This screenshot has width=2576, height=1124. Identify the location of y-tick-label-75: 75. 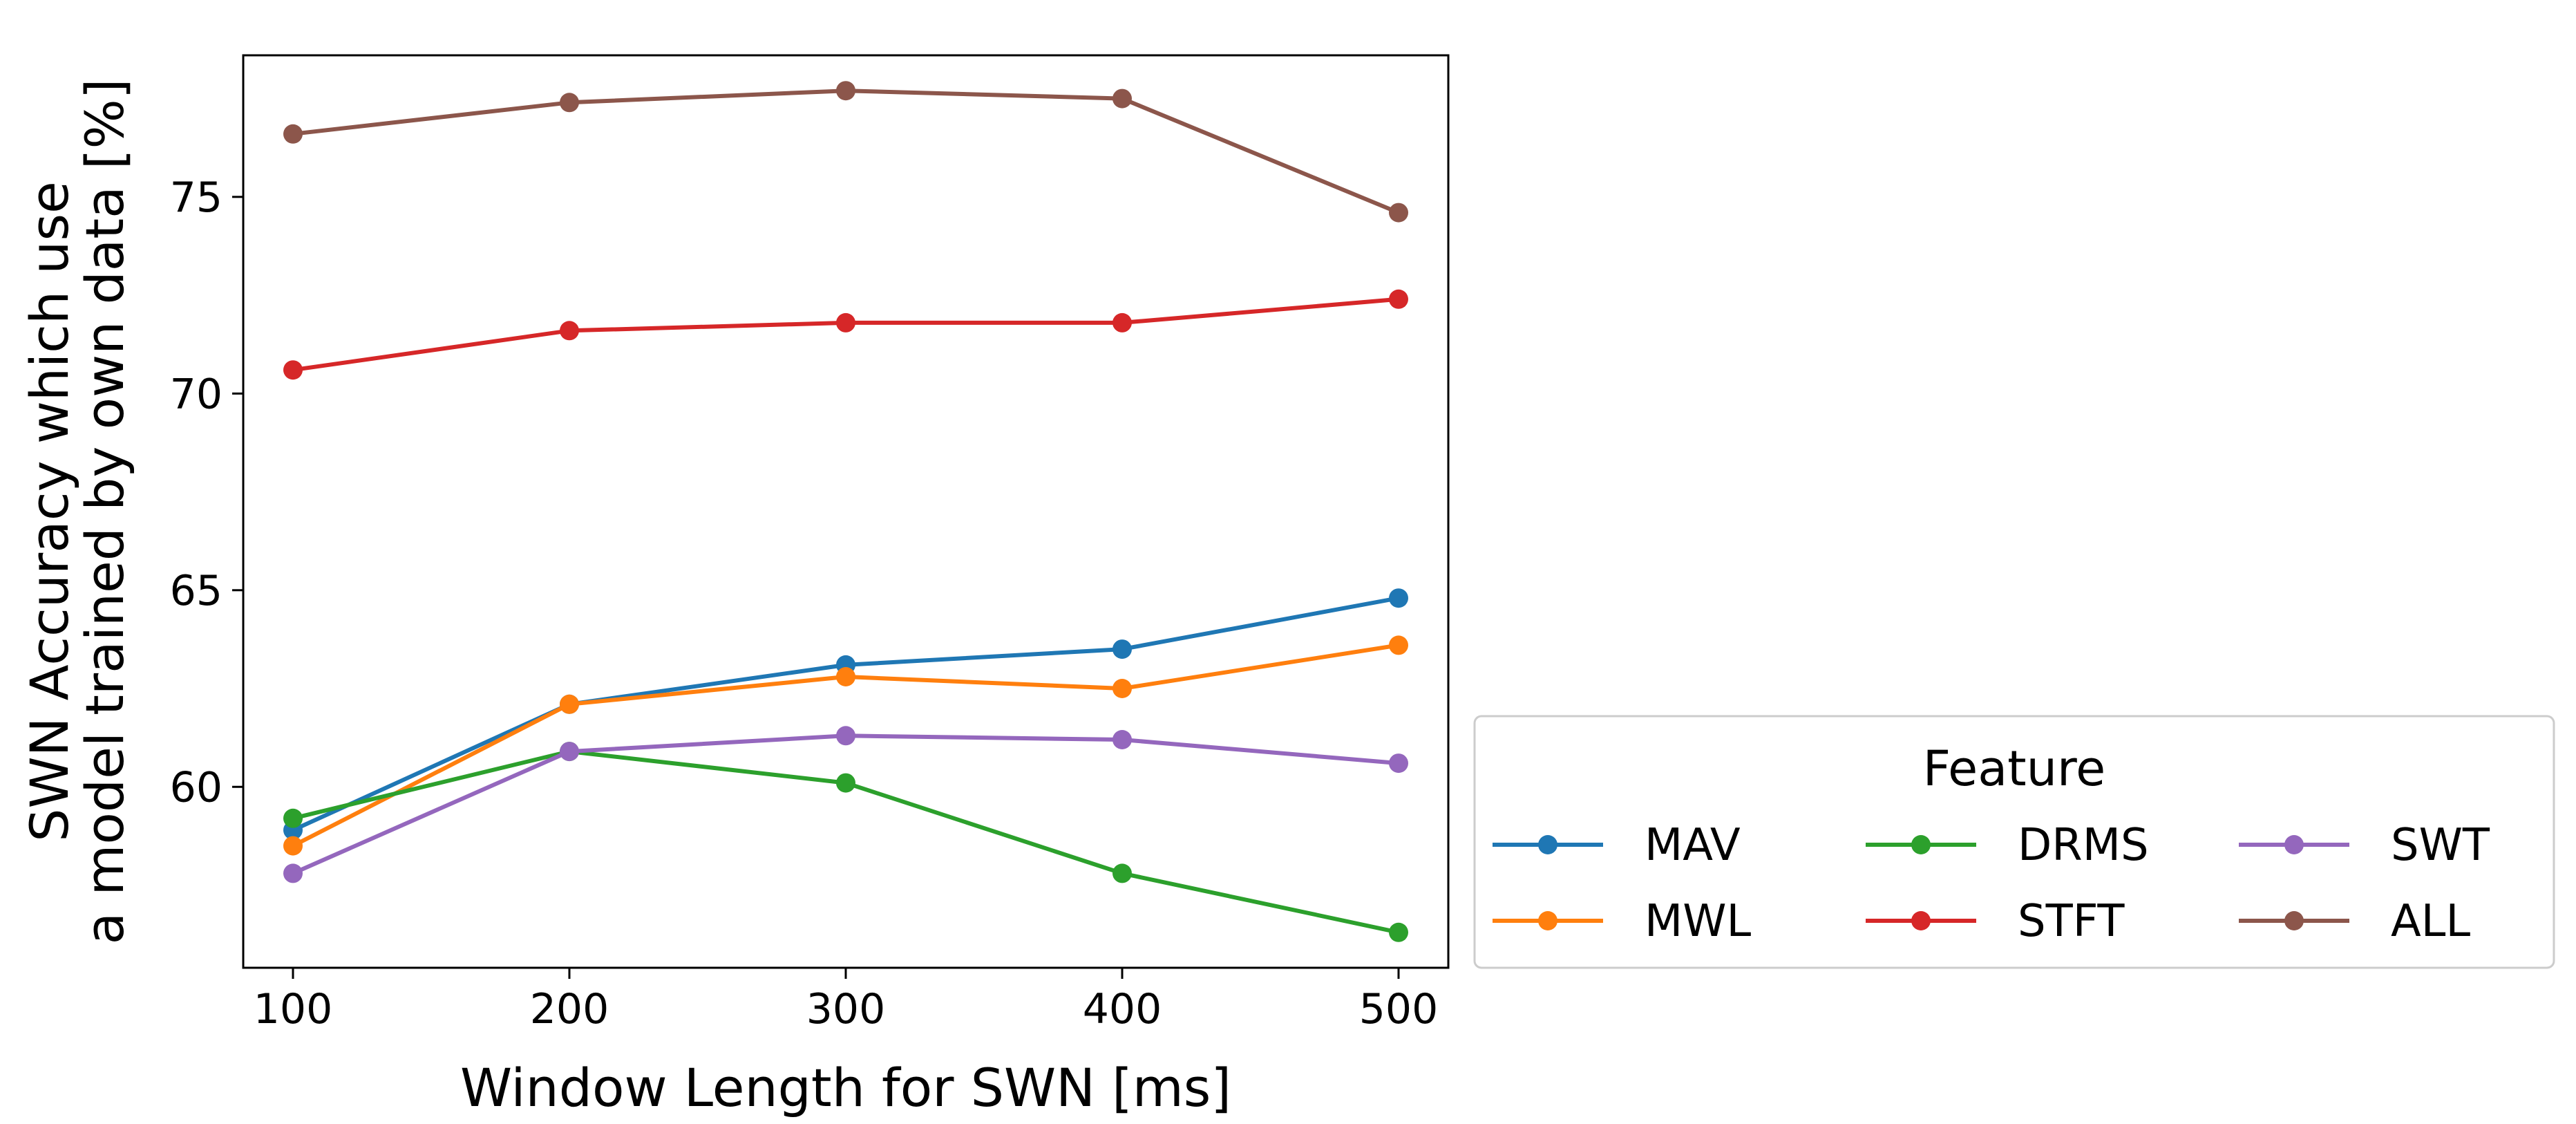
(196, 198).